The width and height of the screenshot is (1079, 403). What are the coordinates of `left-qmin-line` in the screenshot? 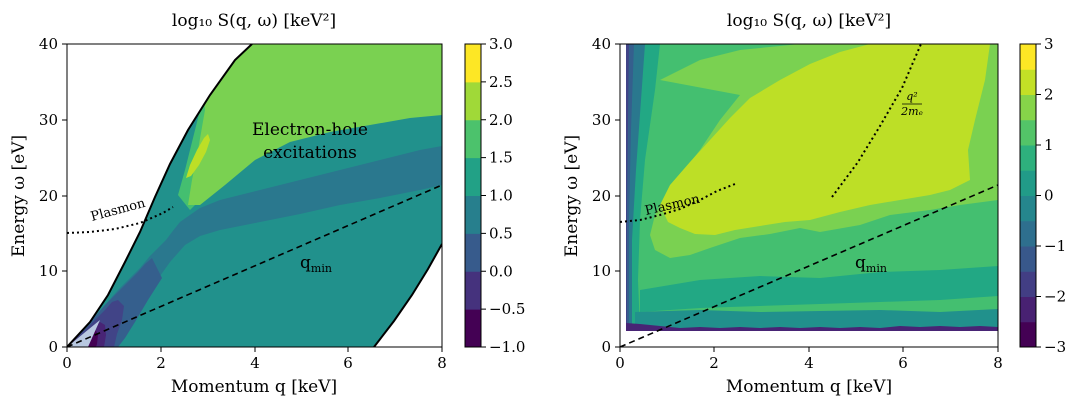 It's located at (254, 265).